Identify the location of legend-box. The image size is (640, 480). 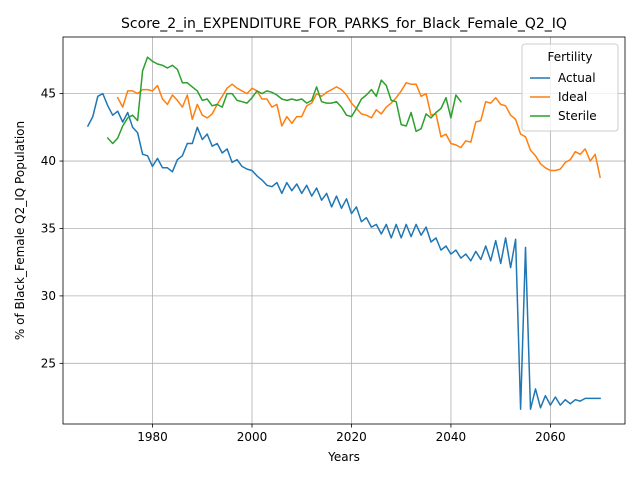
(570, 87).